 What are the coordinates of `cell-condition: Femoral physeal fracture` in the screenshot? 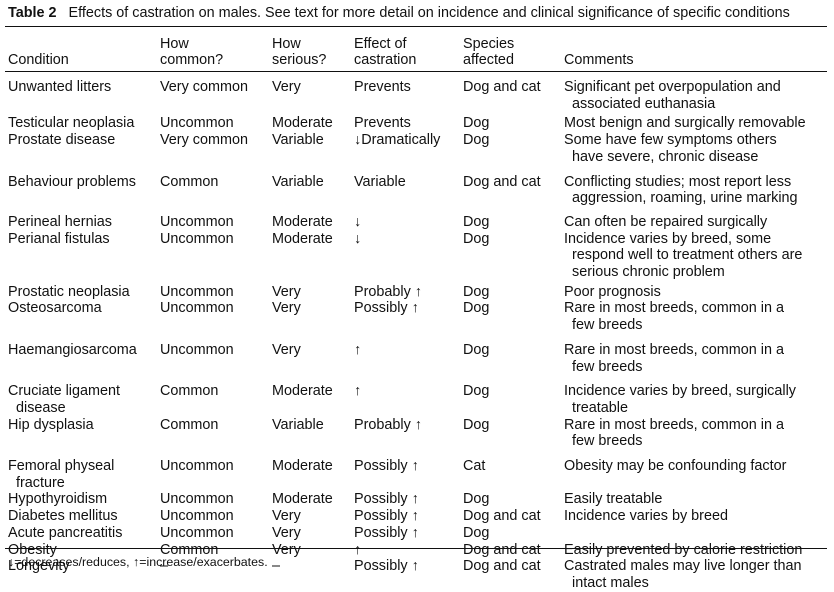 It's located at (61, 474).